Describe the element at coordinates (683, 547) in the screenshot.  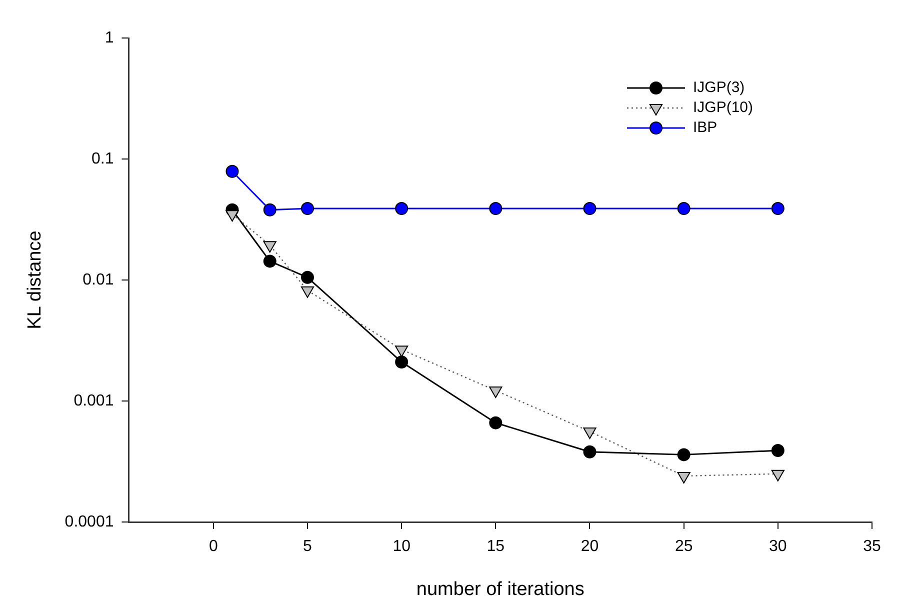
I see `x-tick-label: 25` at that location.